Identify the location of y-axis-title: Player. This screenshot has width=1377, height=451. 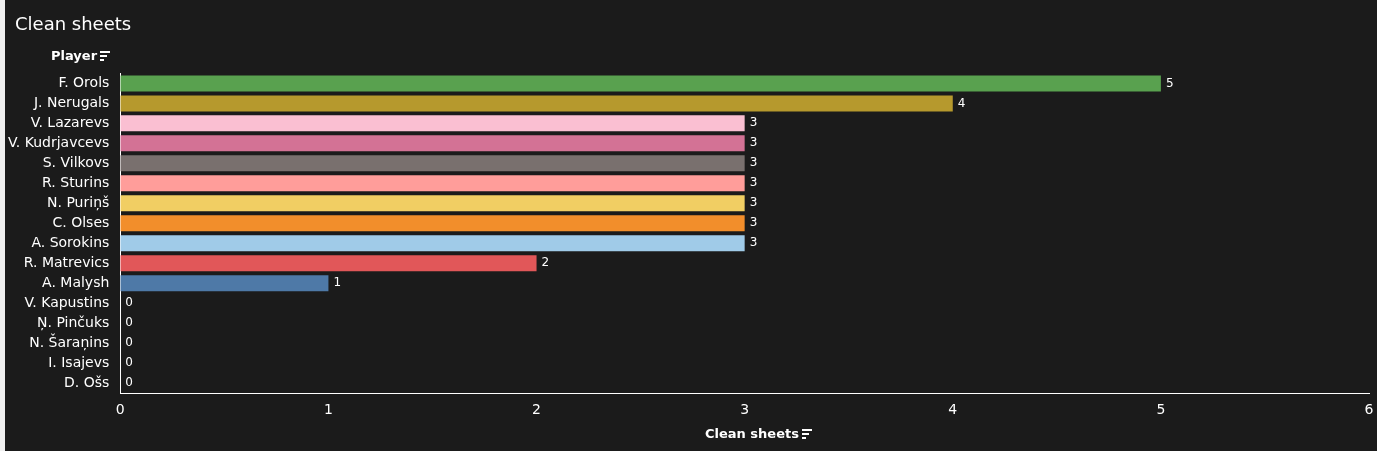
(74, 55).